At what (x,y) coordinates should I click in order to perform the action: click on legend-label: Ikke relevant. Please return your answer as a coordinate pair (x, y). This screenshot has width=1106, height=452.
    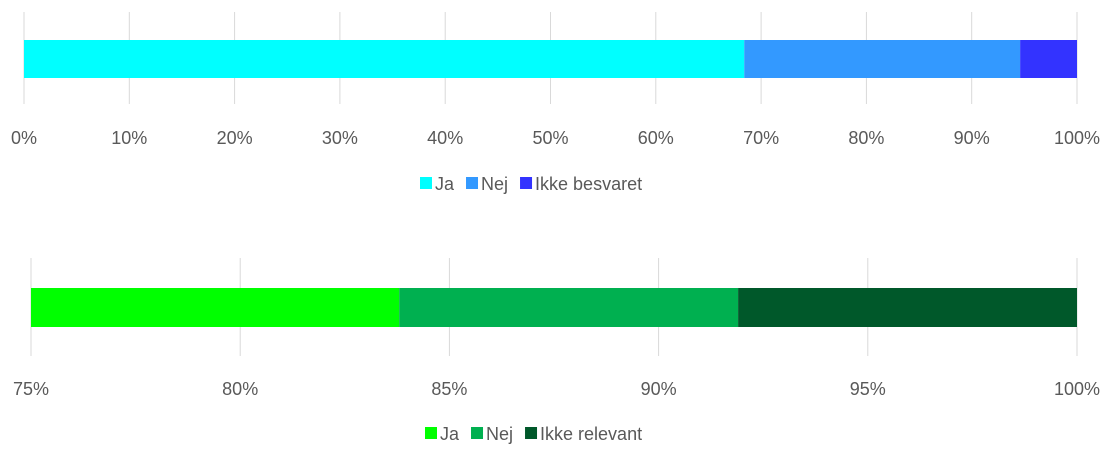
    Looking at the image, I should click on (591, 434).